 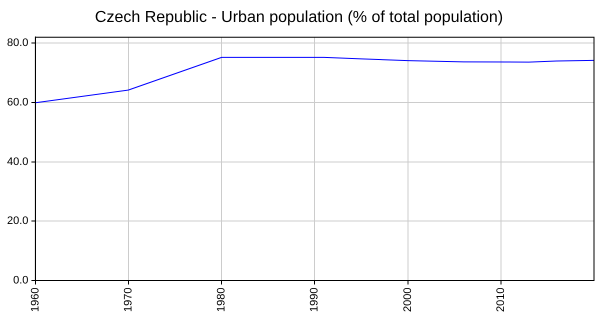 I want to click on y-tick-label: 80.0, so click(x=17, y=43).